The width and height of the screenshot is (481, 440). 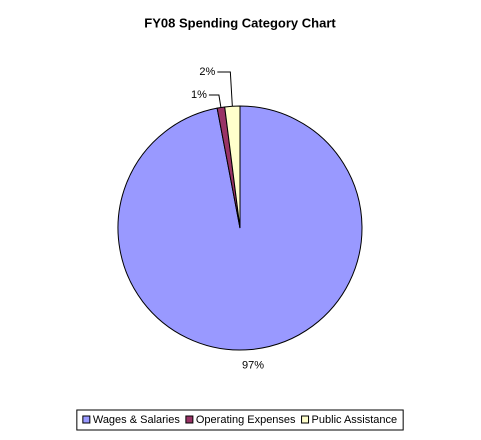 I want to click on data-label: 97%, so click(x=253, y=365).